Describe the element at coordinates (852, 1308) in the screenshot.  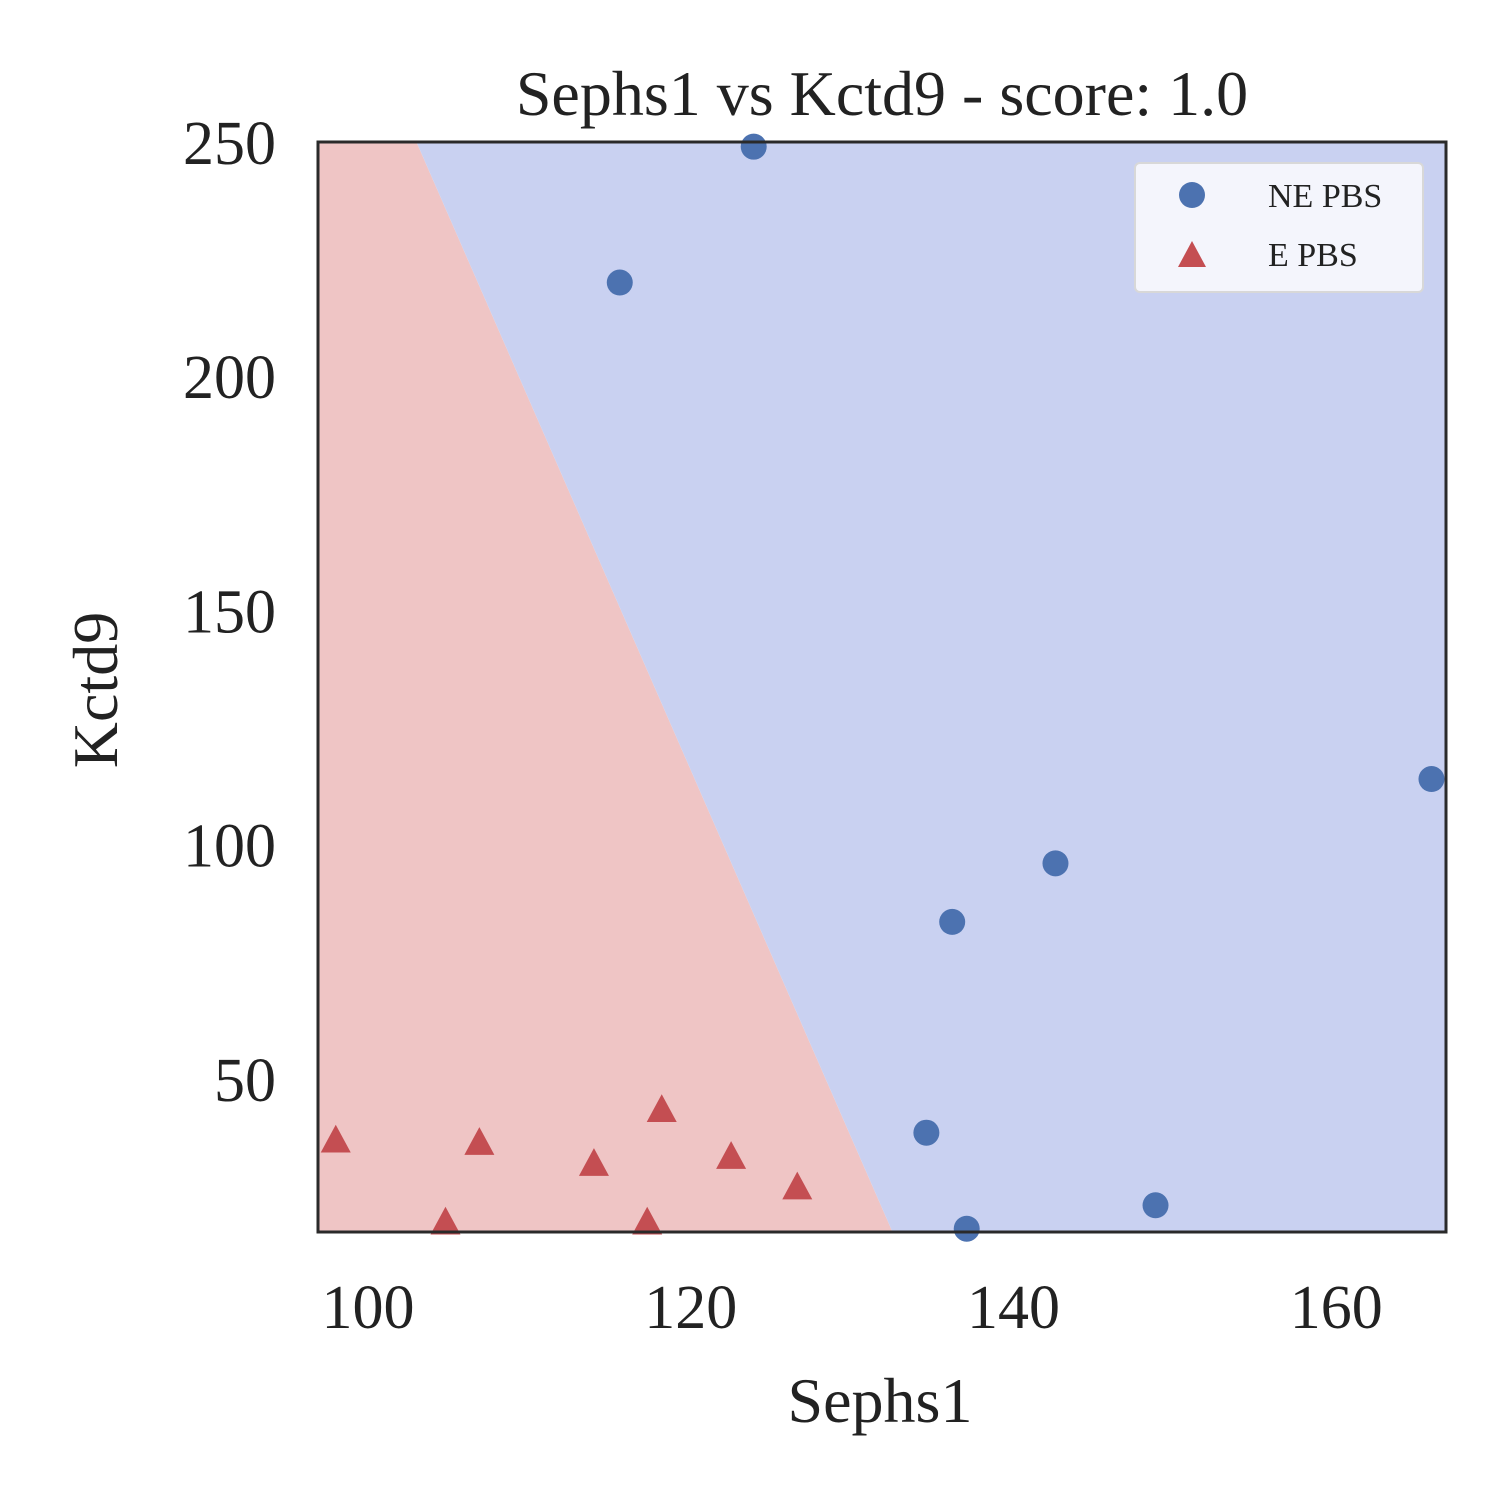
I see `x-axis-ticks: 100 120 140 160` at that location.